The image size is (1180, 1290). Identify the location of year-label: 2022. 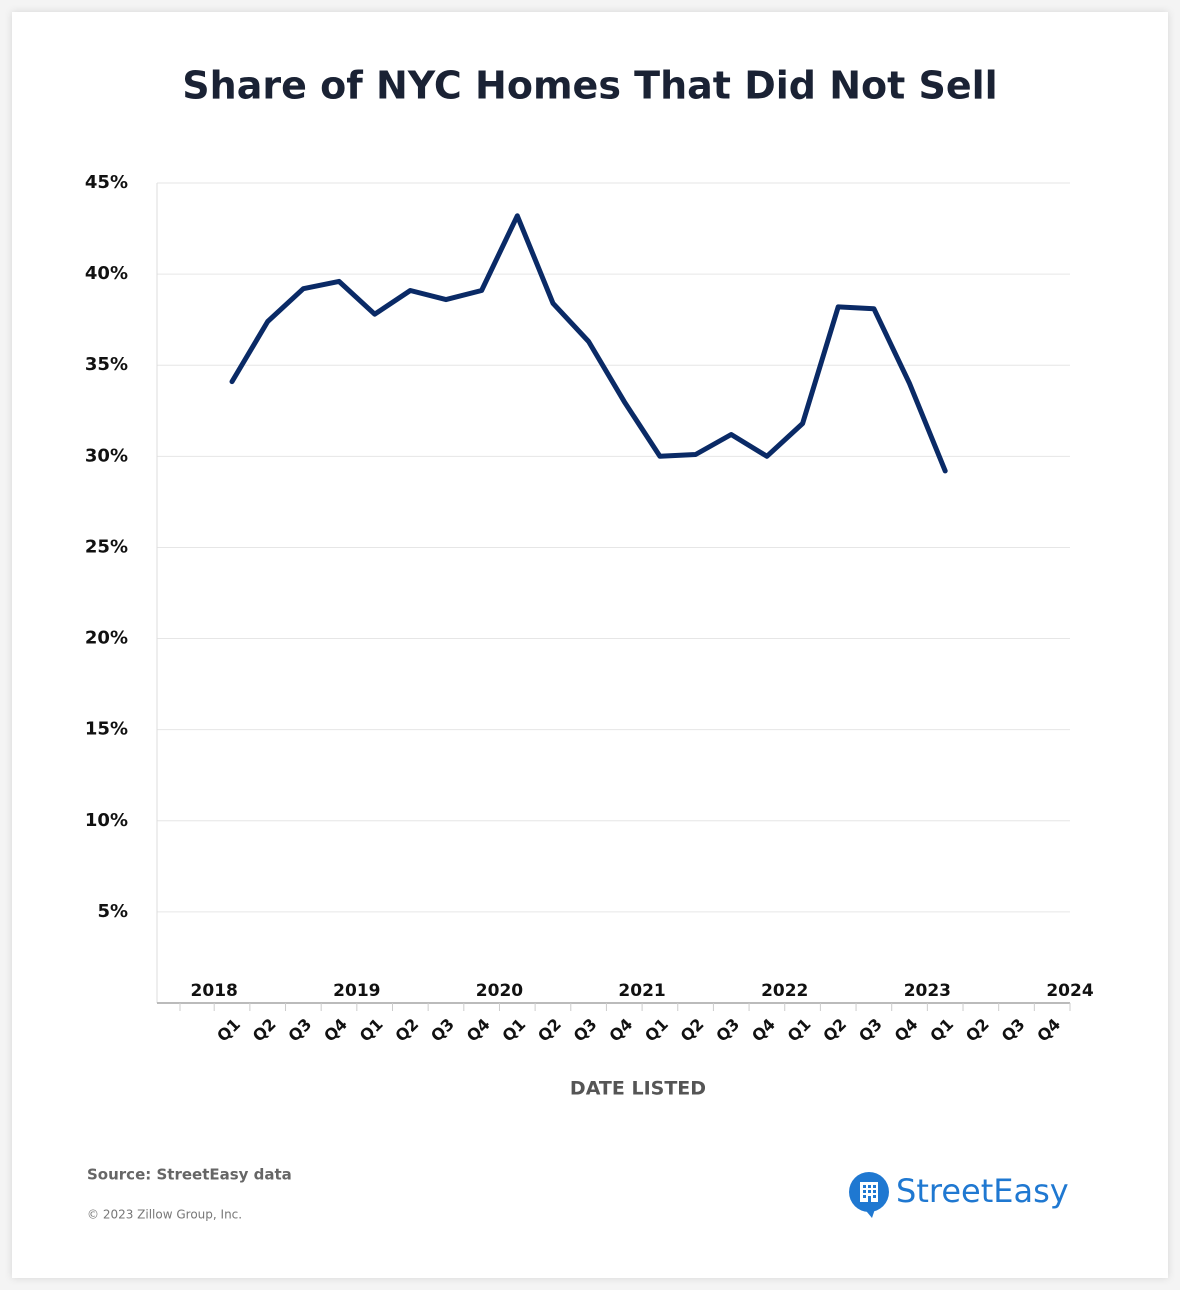
(784, 991).